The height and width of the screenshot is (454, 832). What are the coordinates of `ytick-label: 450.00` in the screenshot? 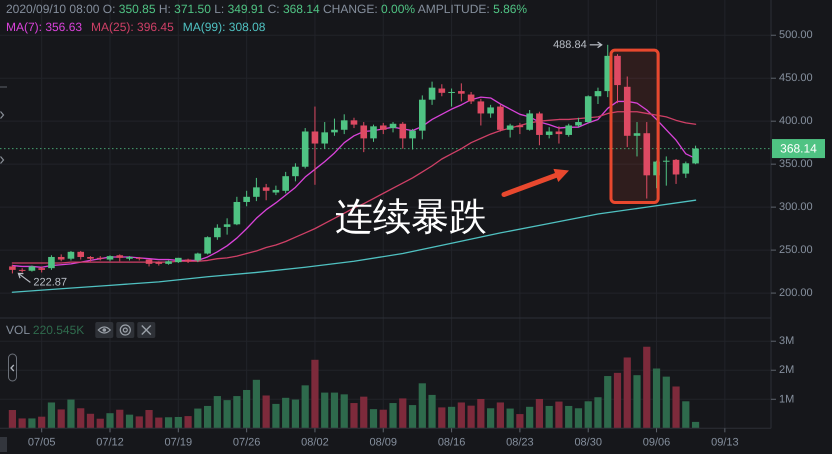 It's located at (796, 78).